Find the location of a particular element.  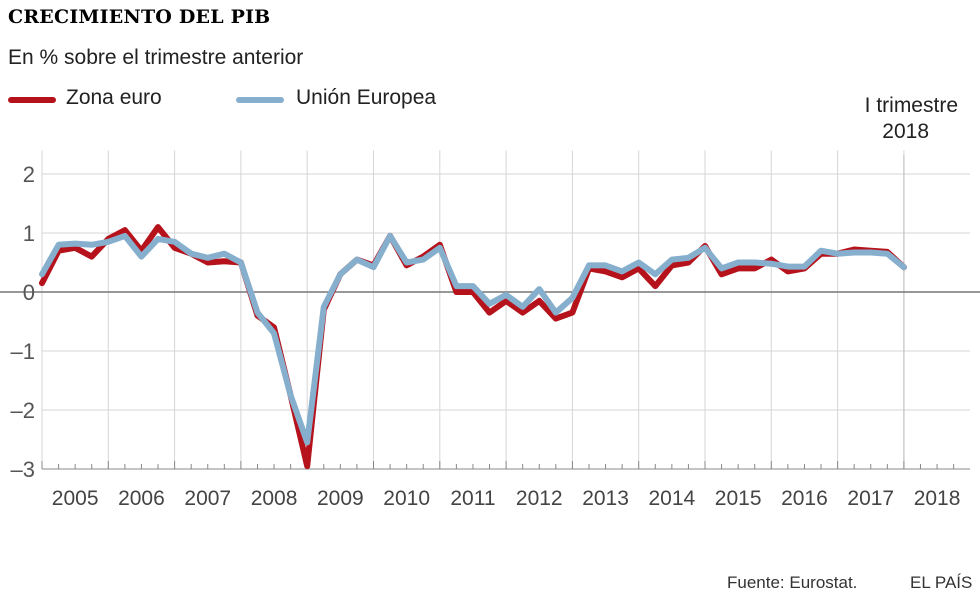

chart-title: CRECIMIENTO DEL PIB is located at coordinates (139, 17).